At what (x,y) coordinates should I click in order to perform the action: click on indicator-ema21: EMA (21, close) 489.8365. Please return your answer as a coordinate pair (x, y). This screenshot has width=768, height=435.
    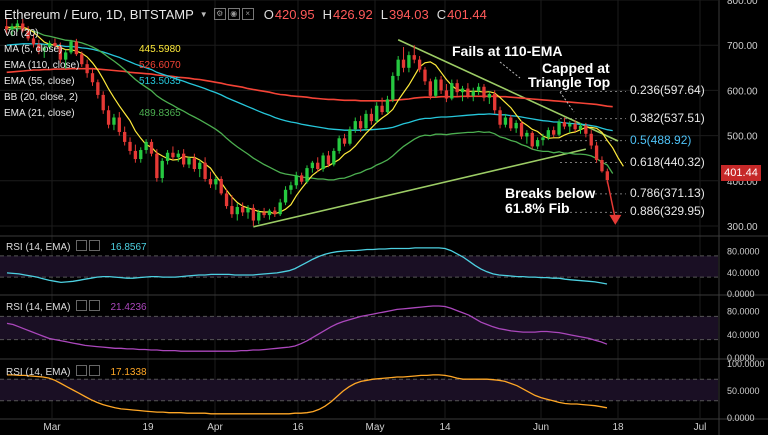
    Looking at the image, I should click on (92, 113).